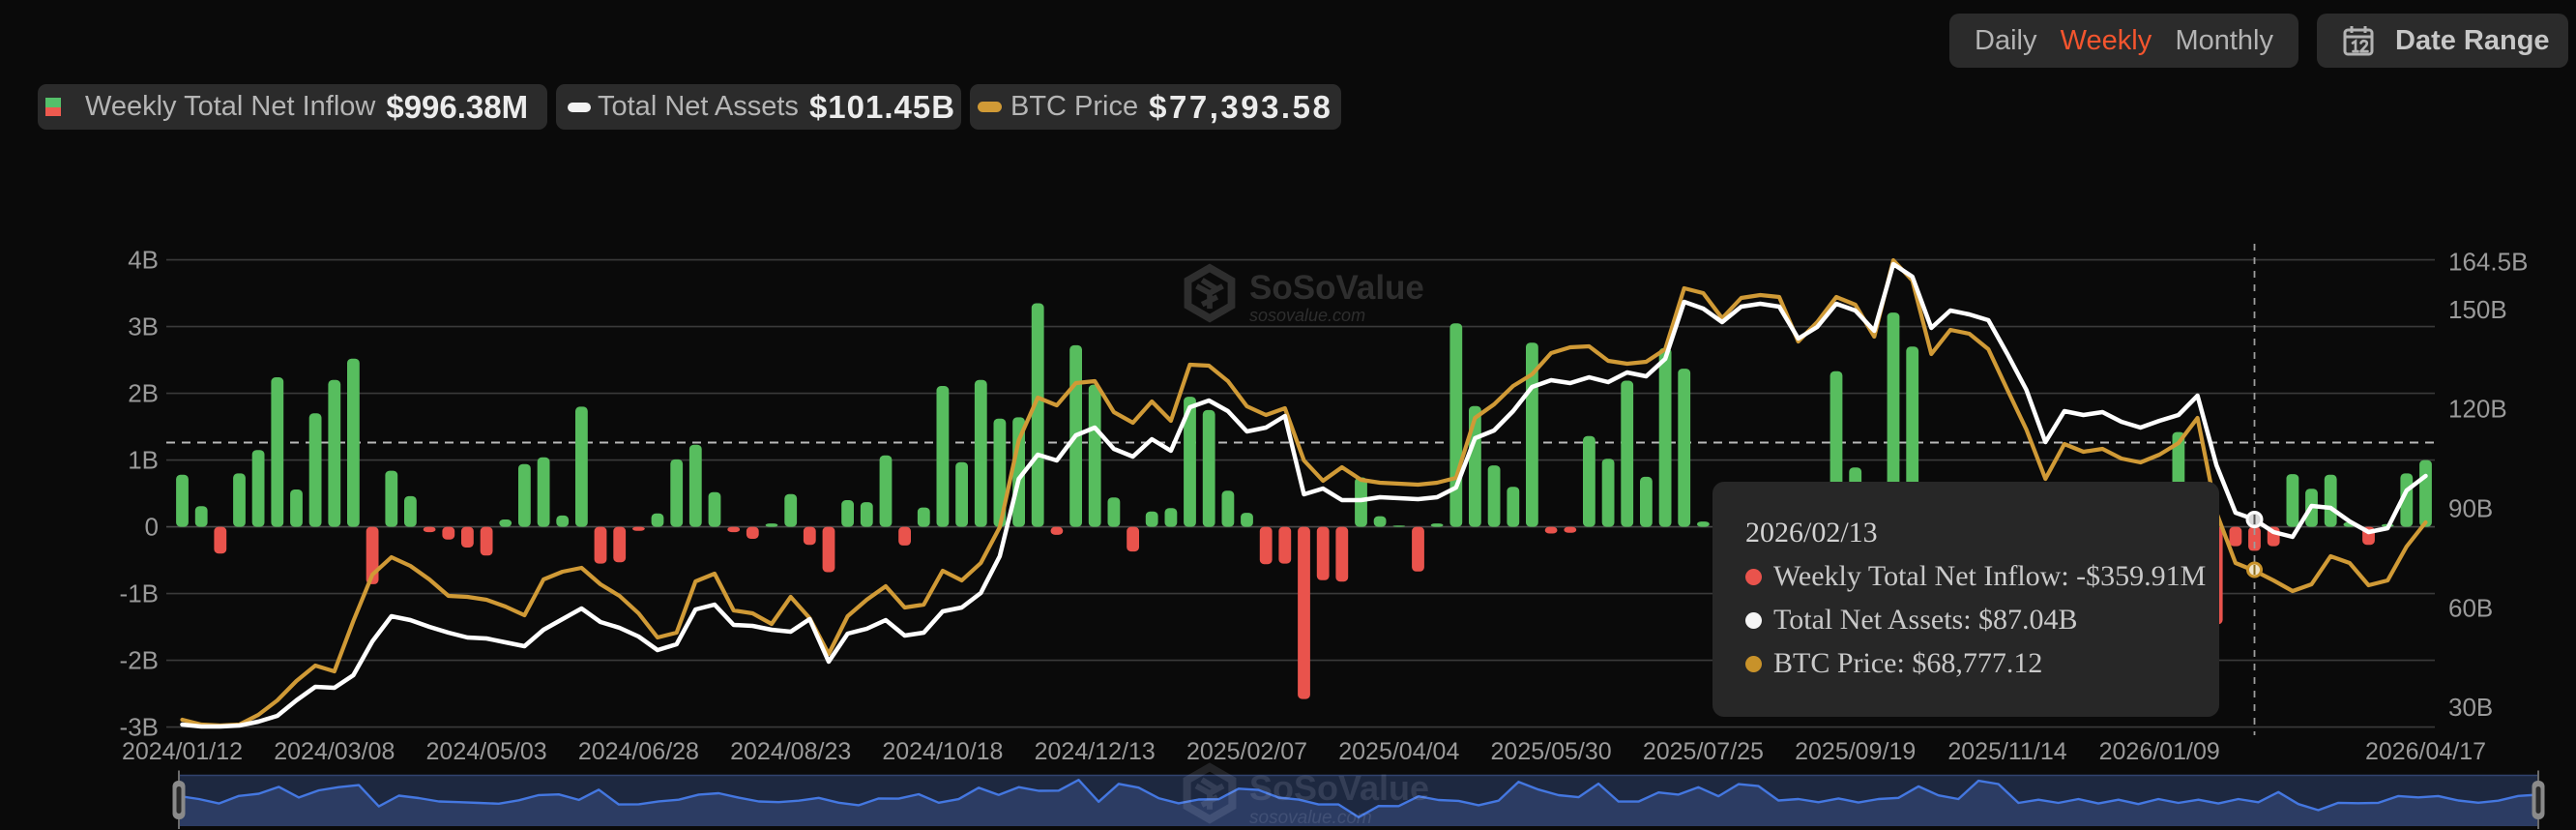  Describe the element at coordinates (2006, 751) in the screenshot. I see `svg-text: 2025/11/14` at that location.